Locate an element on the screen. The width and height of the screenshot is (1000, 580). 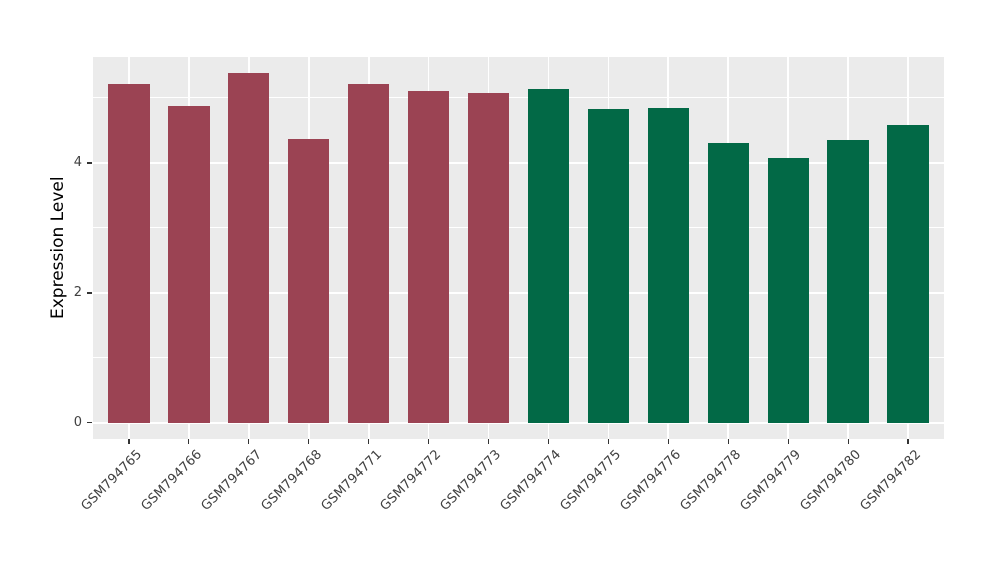
x-tick-label: GSM794778 is located at coordinates (711, 480).